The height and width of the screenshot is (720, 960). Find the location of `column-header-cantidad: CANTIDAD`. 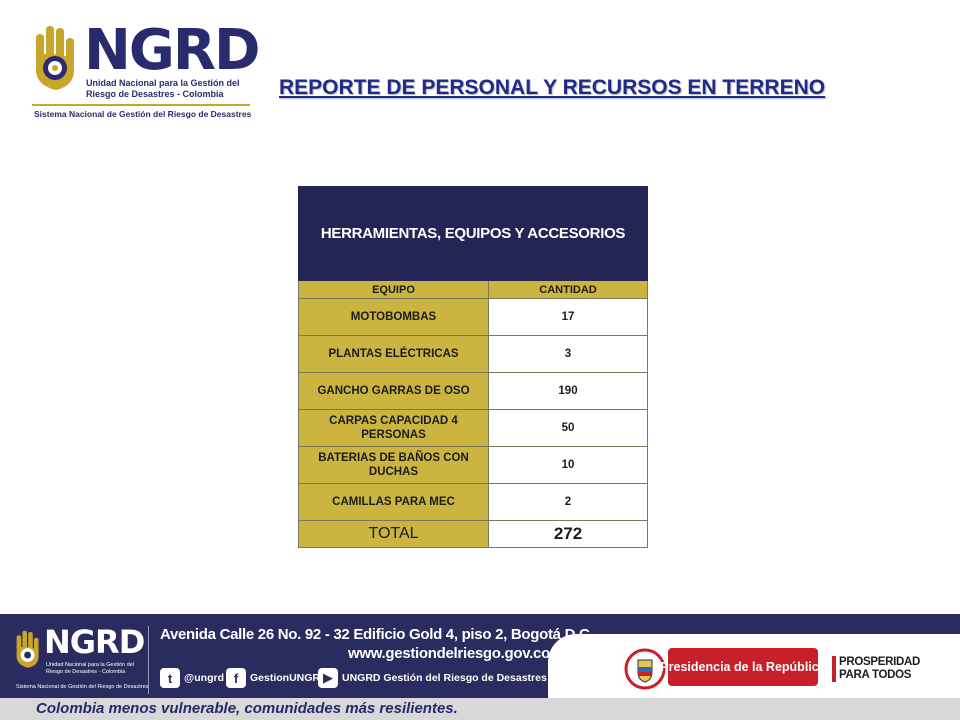

column-header-cantidad: CANTIDAD is located at coordinates (568, 289).